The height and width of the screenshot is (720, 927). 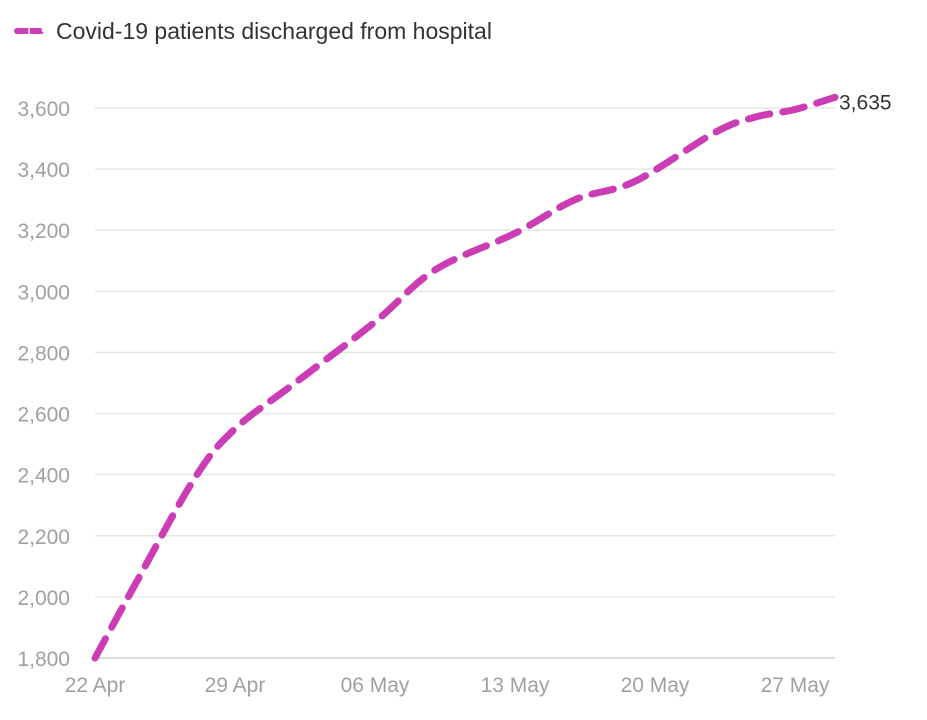 What do you see at coordinates (515, 685) in the screenshot?
I see `x-tick-label: 13 May` at bounding box center [515, 685].